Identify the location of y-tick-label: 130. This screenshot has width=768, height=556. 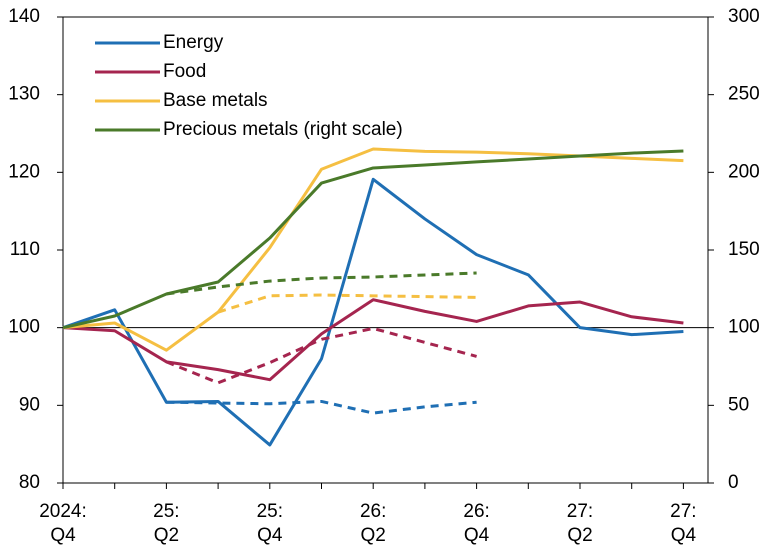
(24, 94).